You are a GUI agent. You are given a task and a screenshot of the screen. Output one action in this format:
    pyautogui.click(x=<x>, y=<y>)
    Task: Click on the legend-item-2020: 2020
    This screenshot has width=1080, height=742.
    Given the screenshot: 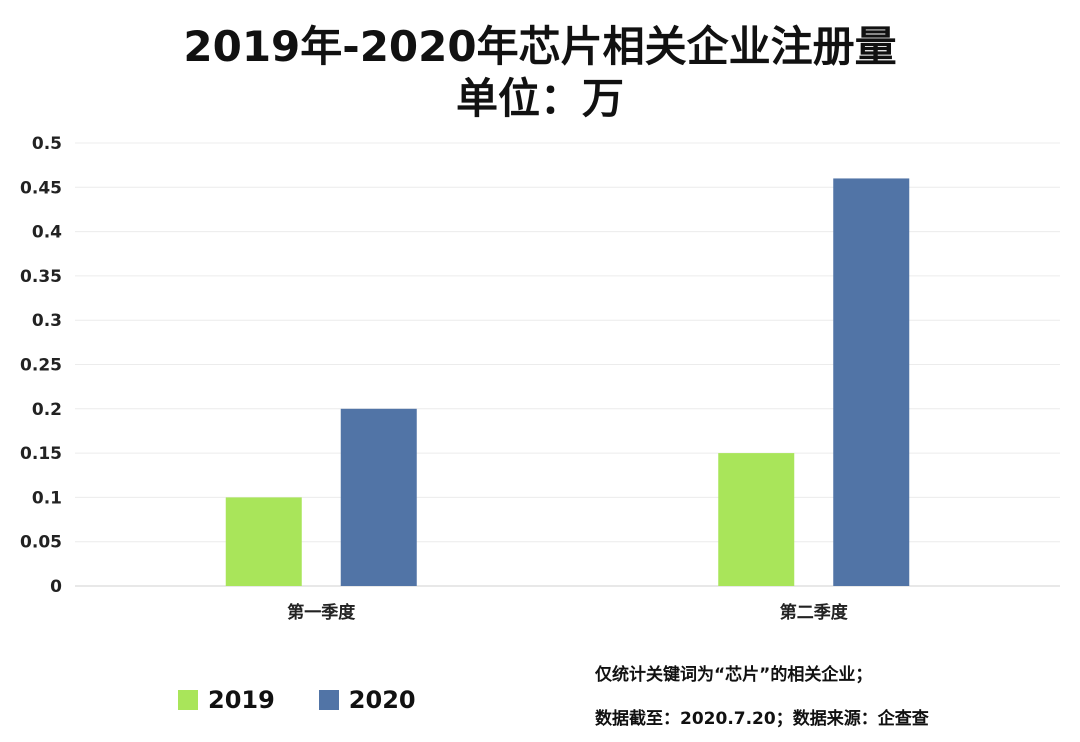 What is the action you would take?
    pyautogui.click(x=367, y=700)
    